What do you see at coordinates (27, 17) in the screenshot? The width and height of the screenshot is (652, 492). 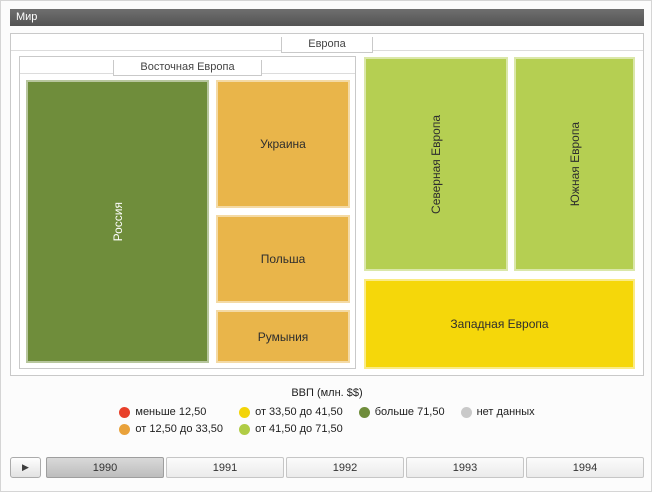 I see `breadcrumb-world-label: Мир` at bounding box center [27, 17].